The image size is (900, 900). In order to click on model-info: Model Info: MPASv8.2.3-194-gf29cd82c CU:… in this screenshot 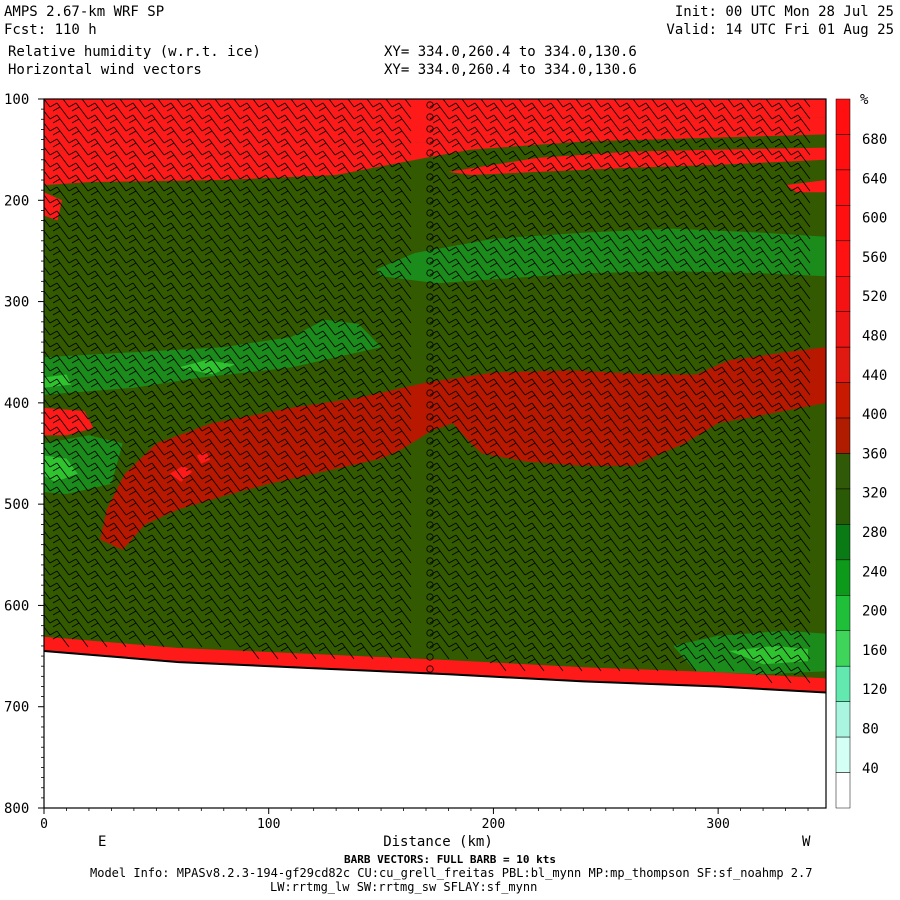, I will do `click(451, 873)`.